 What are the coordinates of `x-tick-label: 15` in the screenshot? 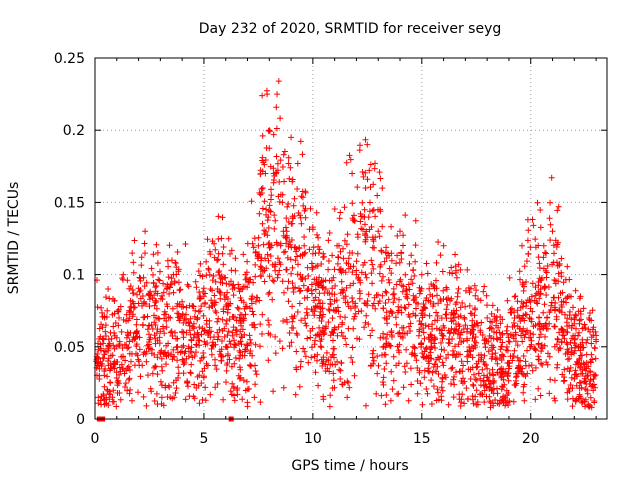 It's located at (422, 439).